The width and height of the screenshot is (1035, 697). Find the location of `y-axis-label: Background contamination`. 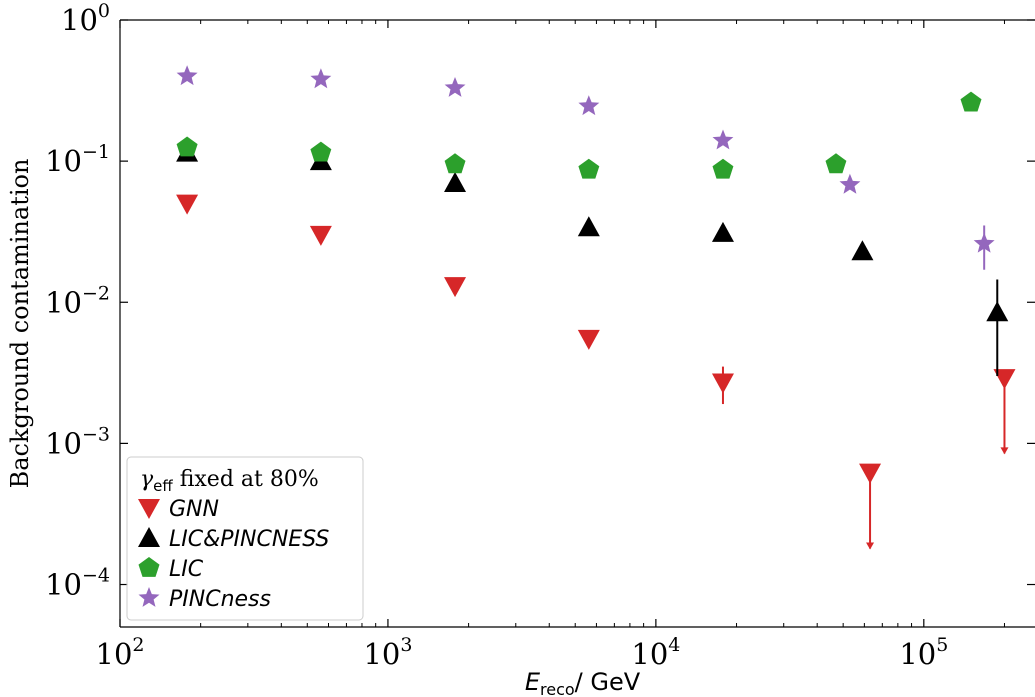

y-axis-label: Background contamination is located at coordinates (20, 324).